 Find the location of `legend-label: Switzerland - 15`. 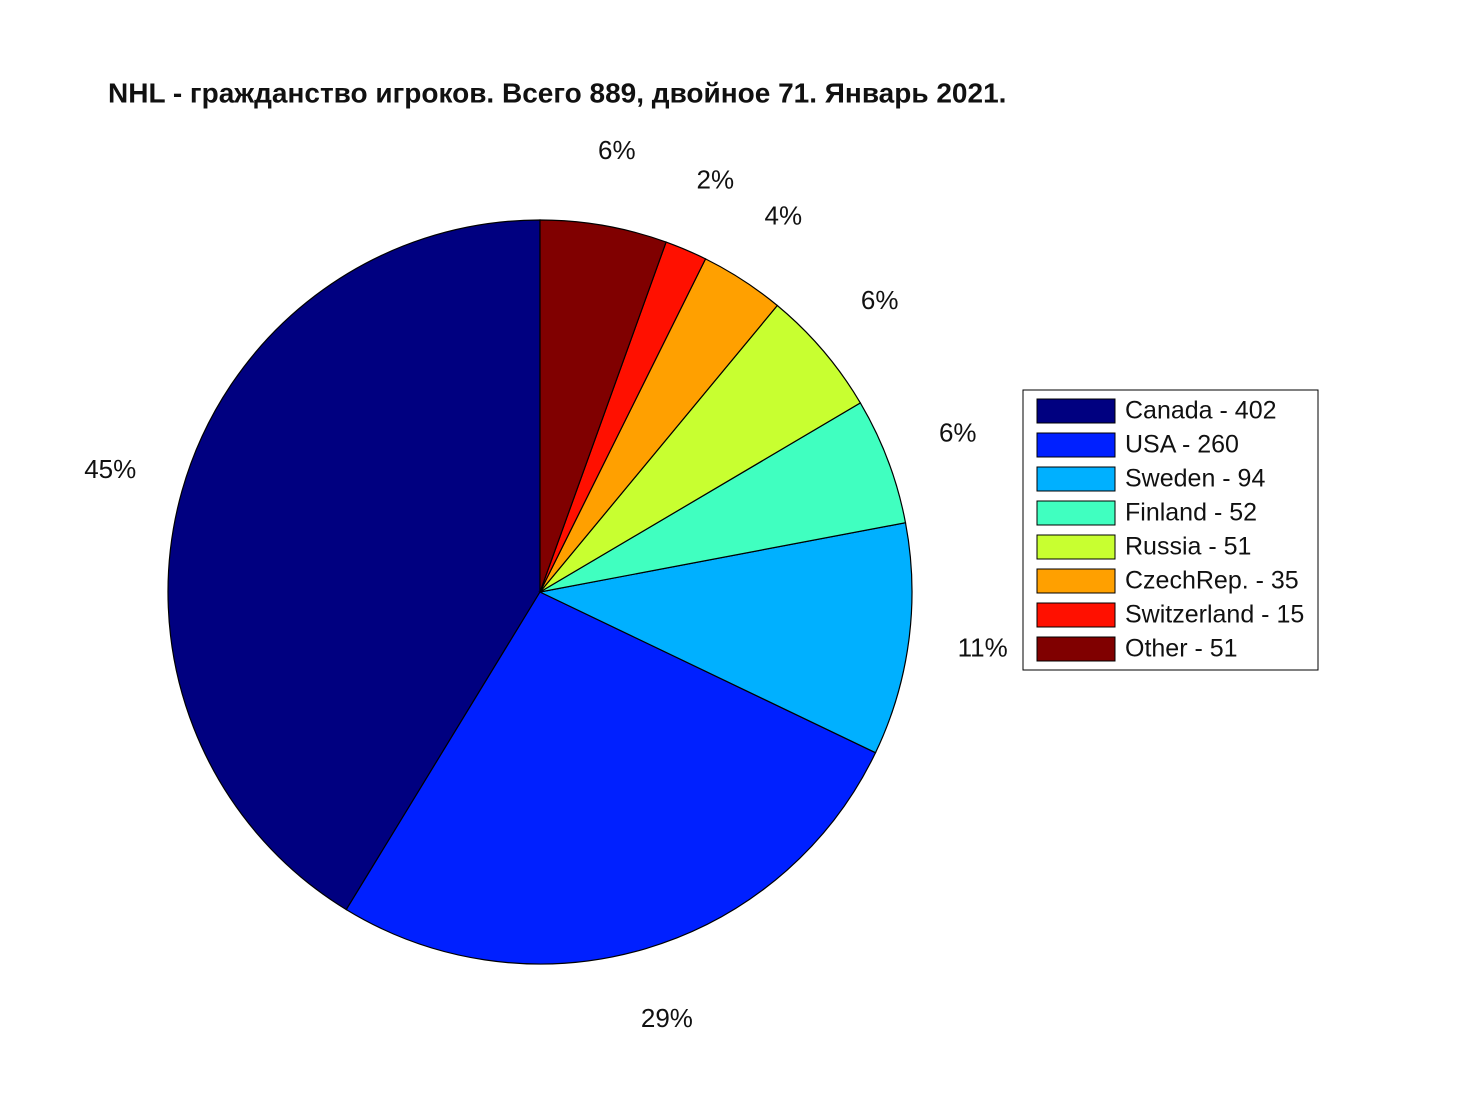

legend-label: Switzerland - 15 is located at coordinates (1214, 615).